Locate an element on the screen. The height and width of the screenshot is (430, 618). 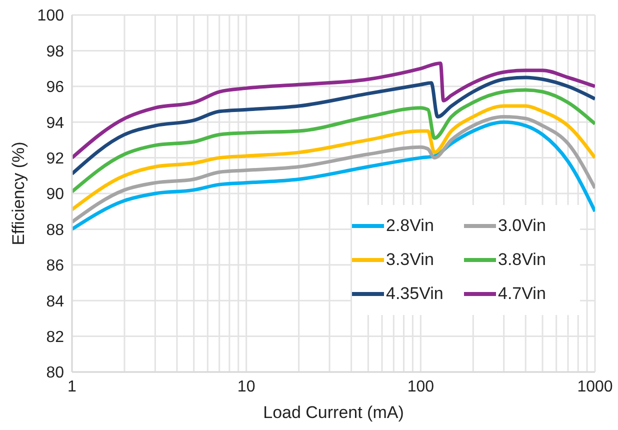
x-axis-title: Load Current (mA) is located at coordinates (333, 412).